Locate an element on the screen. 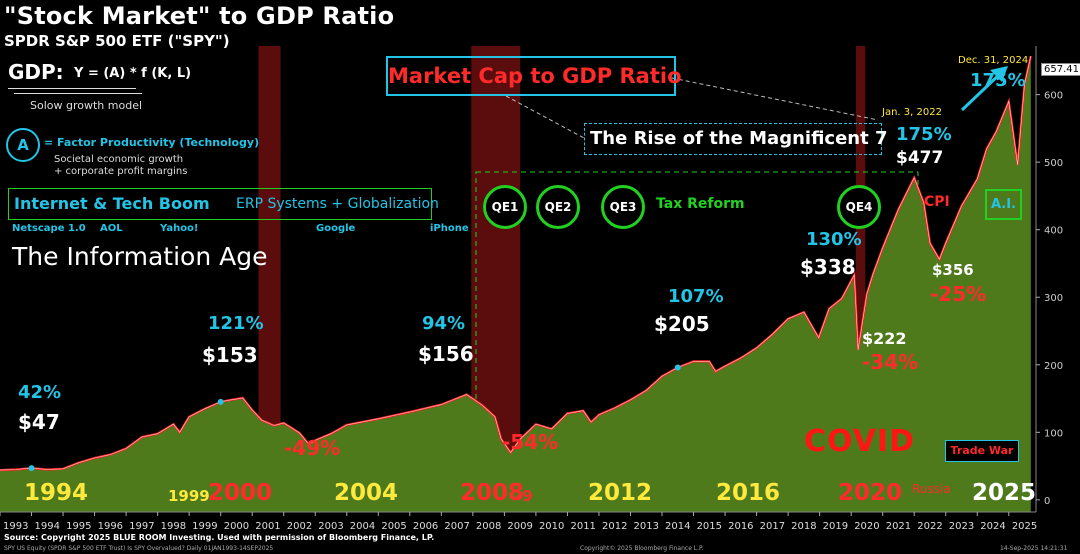 This screenshot has height=554, width=1080. x-tick-label: 2009 is located at coordinates (519, 526).